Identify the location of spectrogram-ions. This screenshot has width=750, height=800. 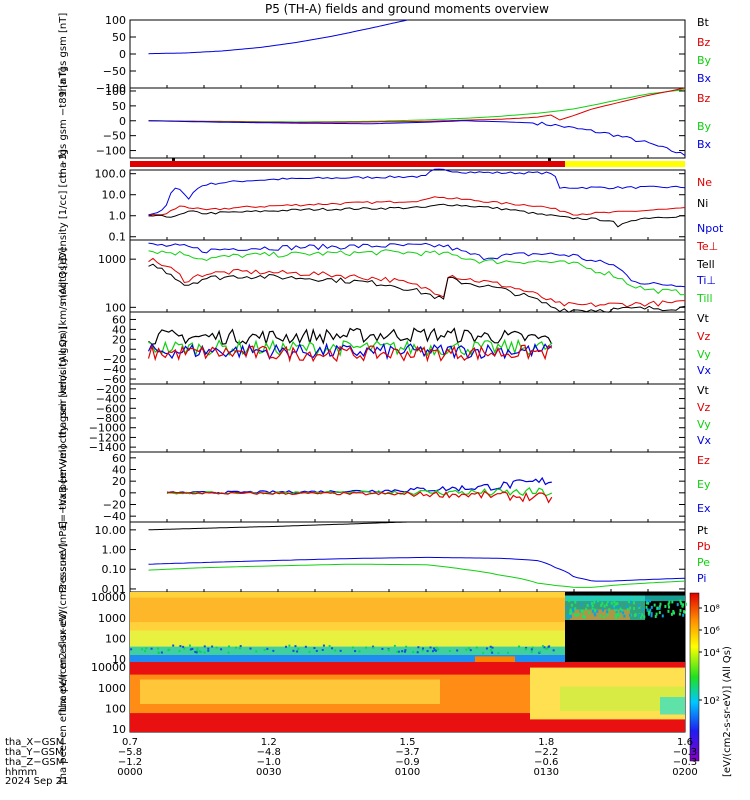
(408, 627).